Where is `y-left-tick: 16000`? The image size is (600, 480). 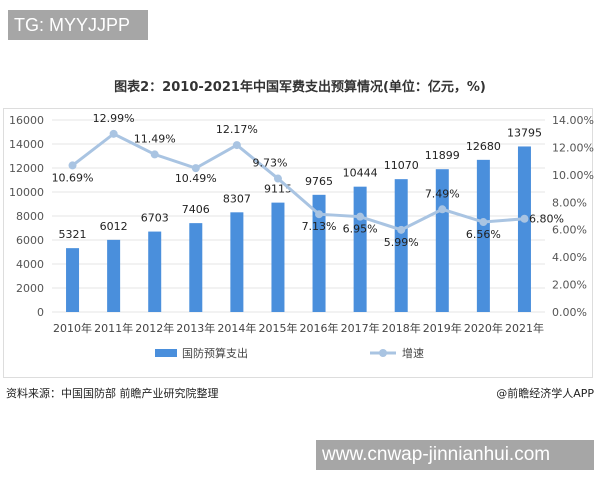 y-left-tick: 16000 is located at coordinates (26, 120).